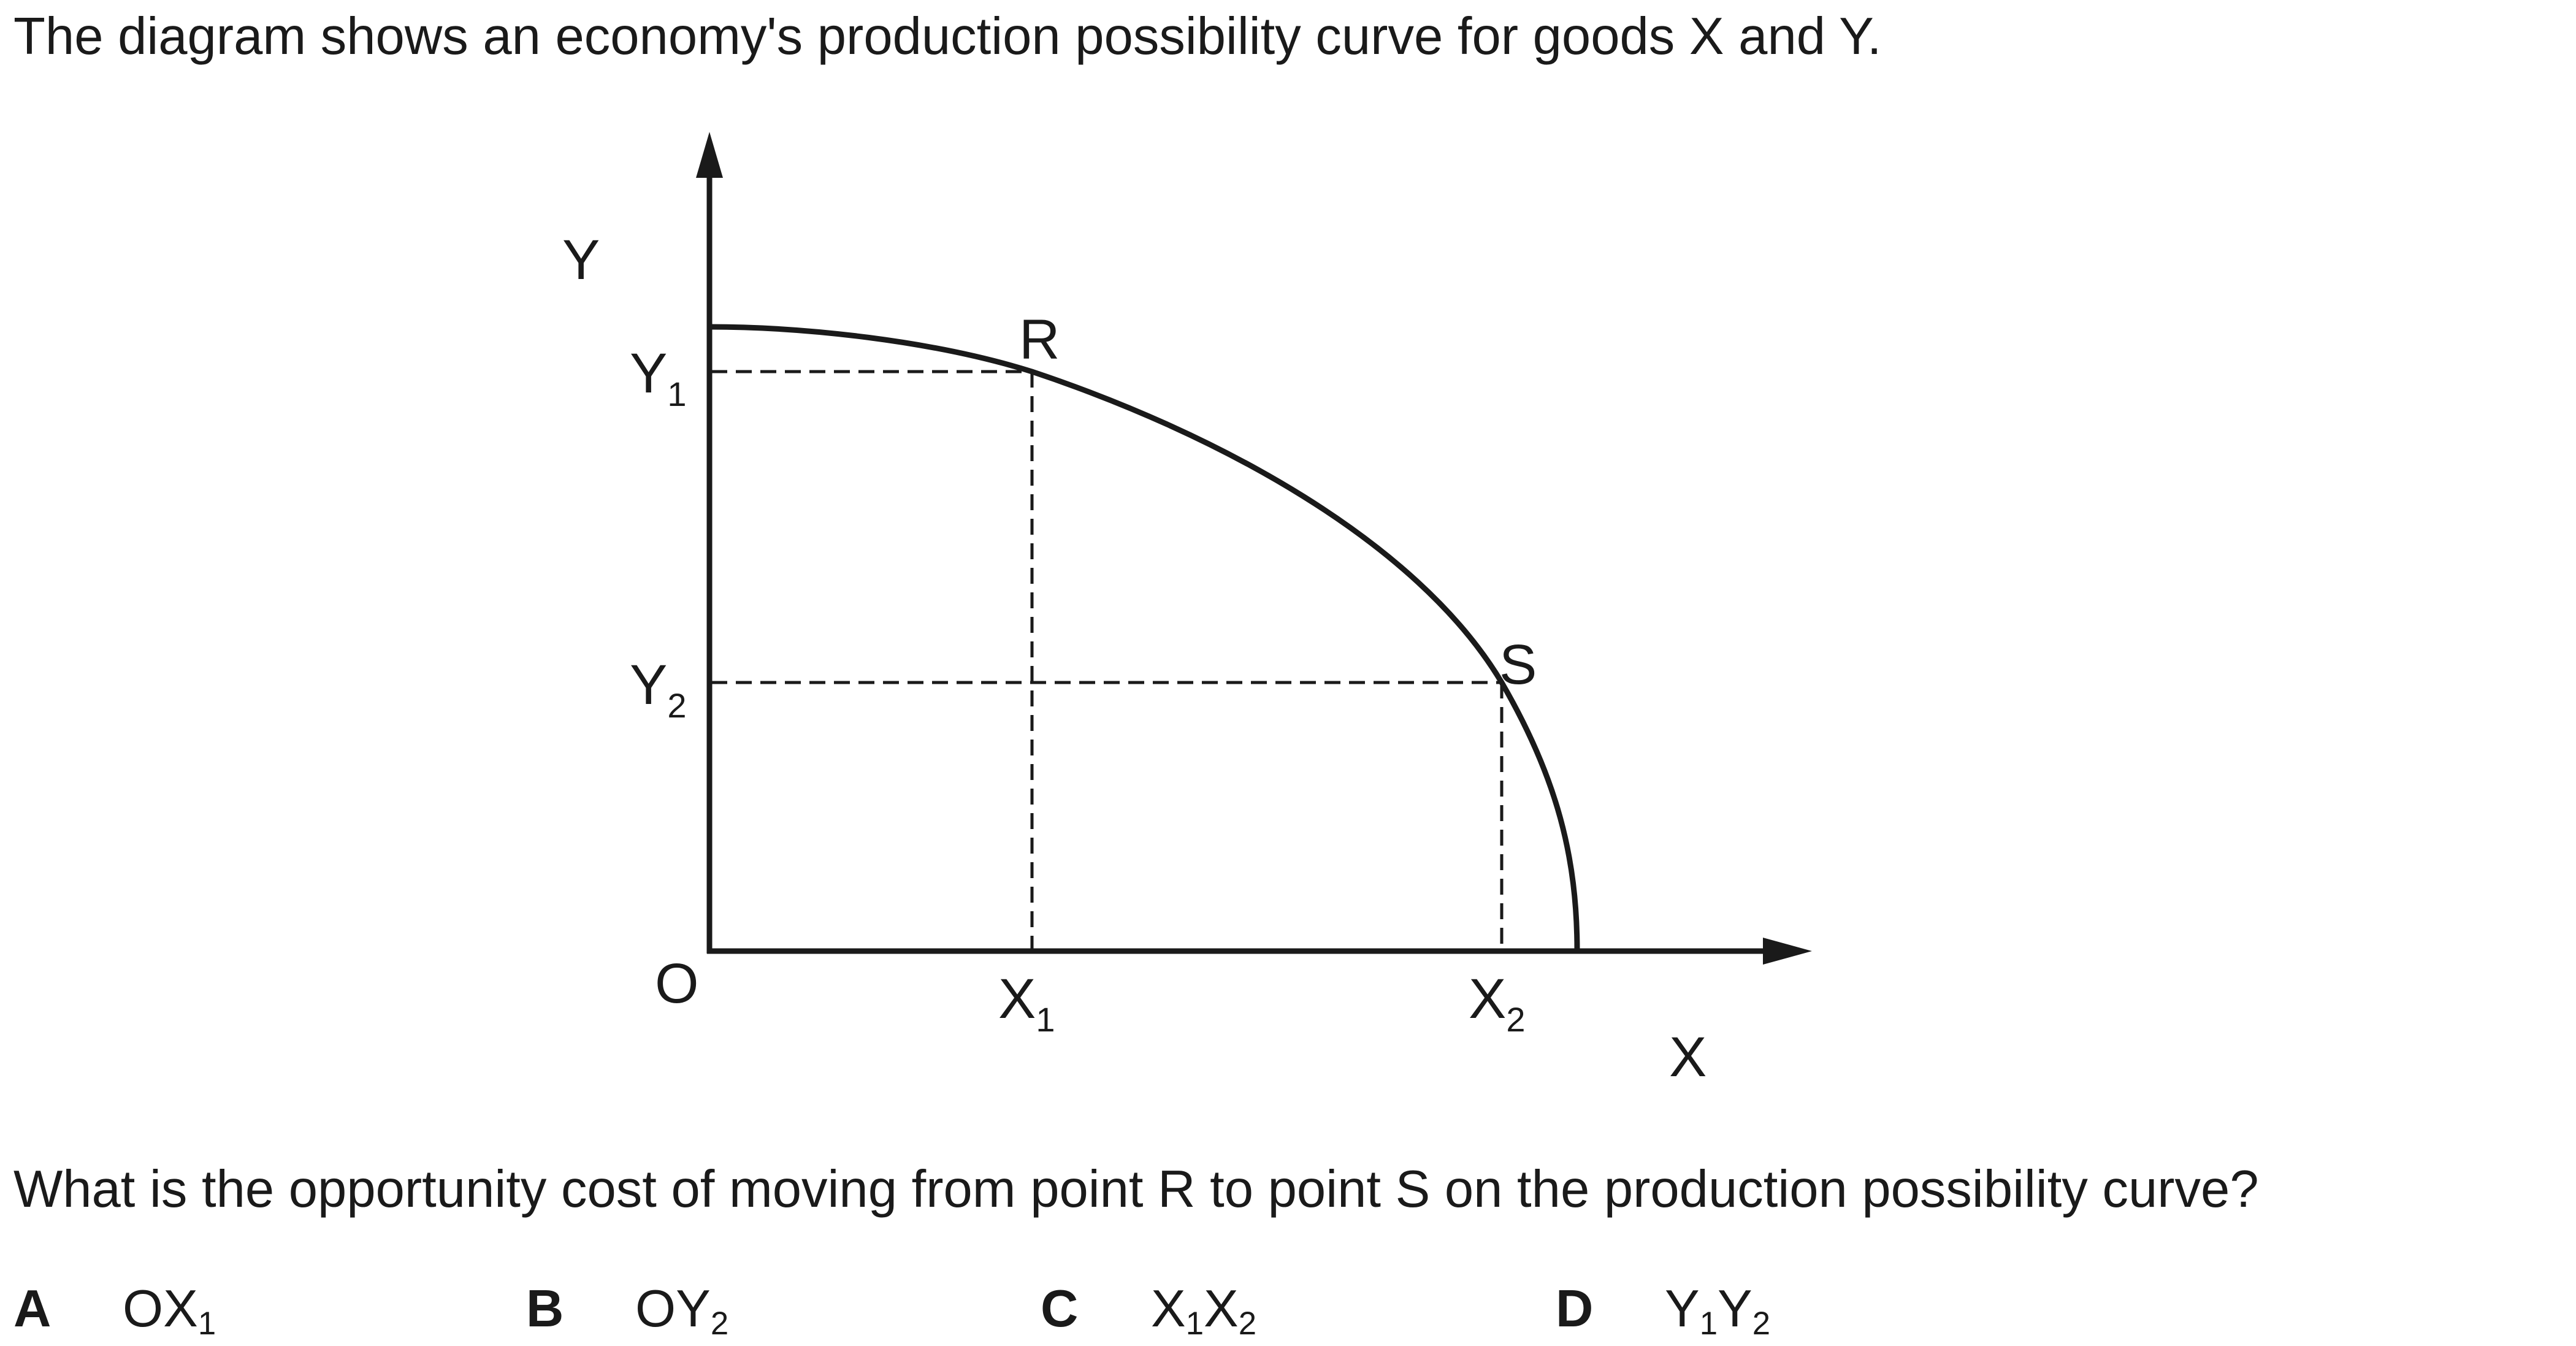 The width and height of the screenshot is (2576, 1346). What do you see at coordinates (1204, 1311) in the screenshot?
I see `option-c-text: X1X2` at bounding box center [1204, 1311].